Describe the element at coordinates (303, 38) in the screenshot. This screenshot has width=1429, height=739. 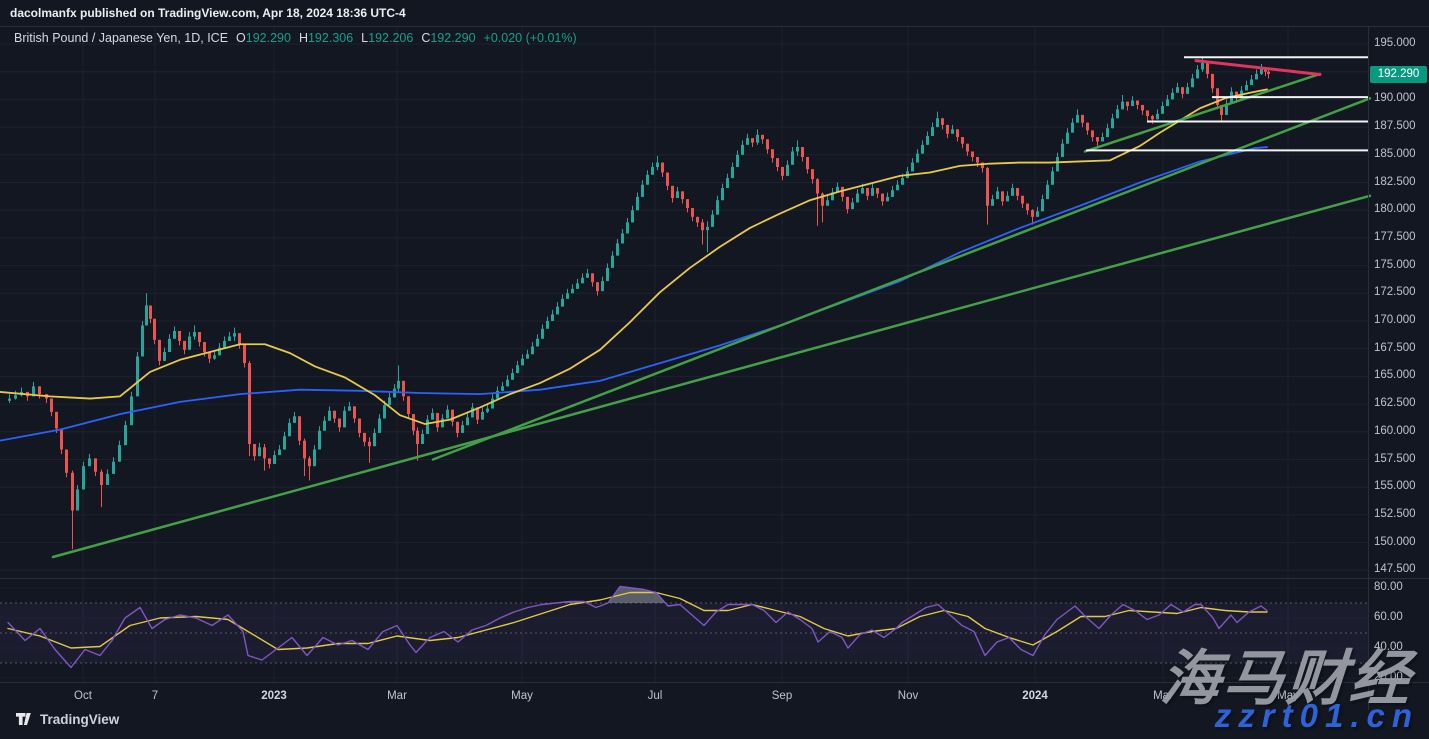
I see `ohlc-key: H` at that location.